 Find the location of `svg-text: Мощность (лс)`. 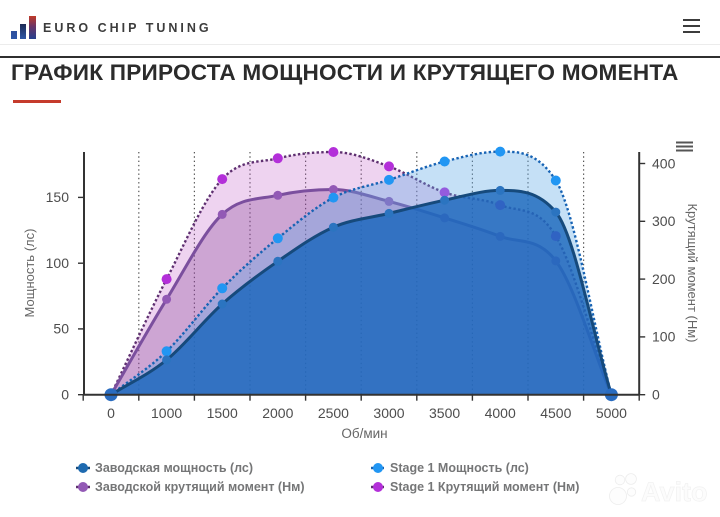

svg-text: Мощность (лс) is located at coordinates (29, 273).